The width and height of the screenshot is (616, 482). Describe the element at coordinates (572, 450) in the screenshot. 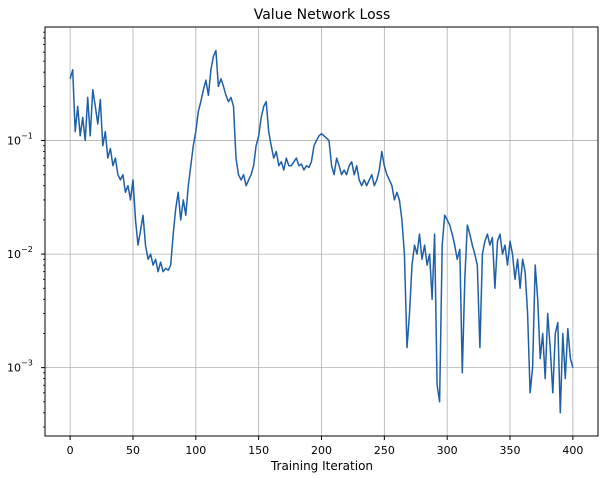

I see `x-tick-label: 400` at that location.